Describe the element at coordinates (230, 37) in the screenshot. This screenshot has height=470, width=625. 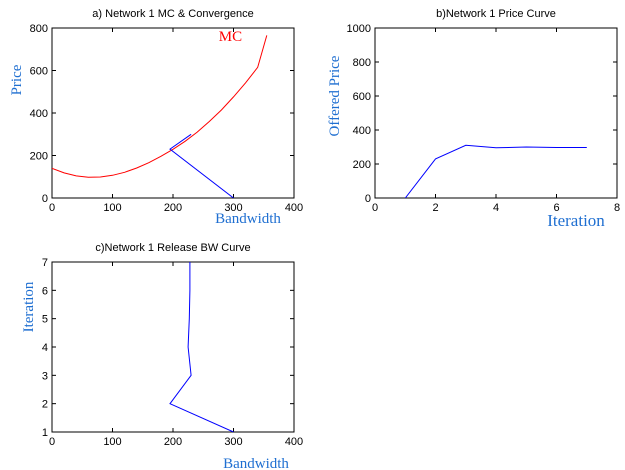
I see `annotation-label: MC` at that location.